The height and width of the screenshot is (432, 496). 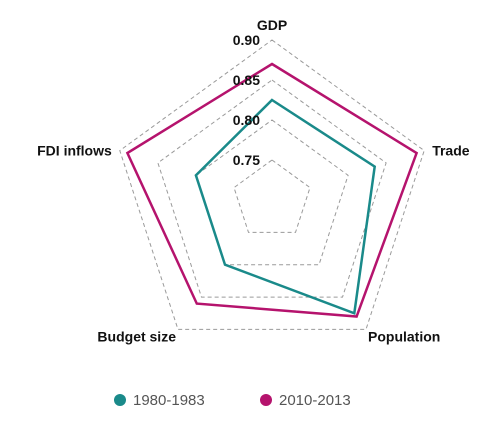 What do you see at coordinates (169, 400) in the screenshot?
I see `legend-label-0: 1980-1983` at bounding box center [169, 400].